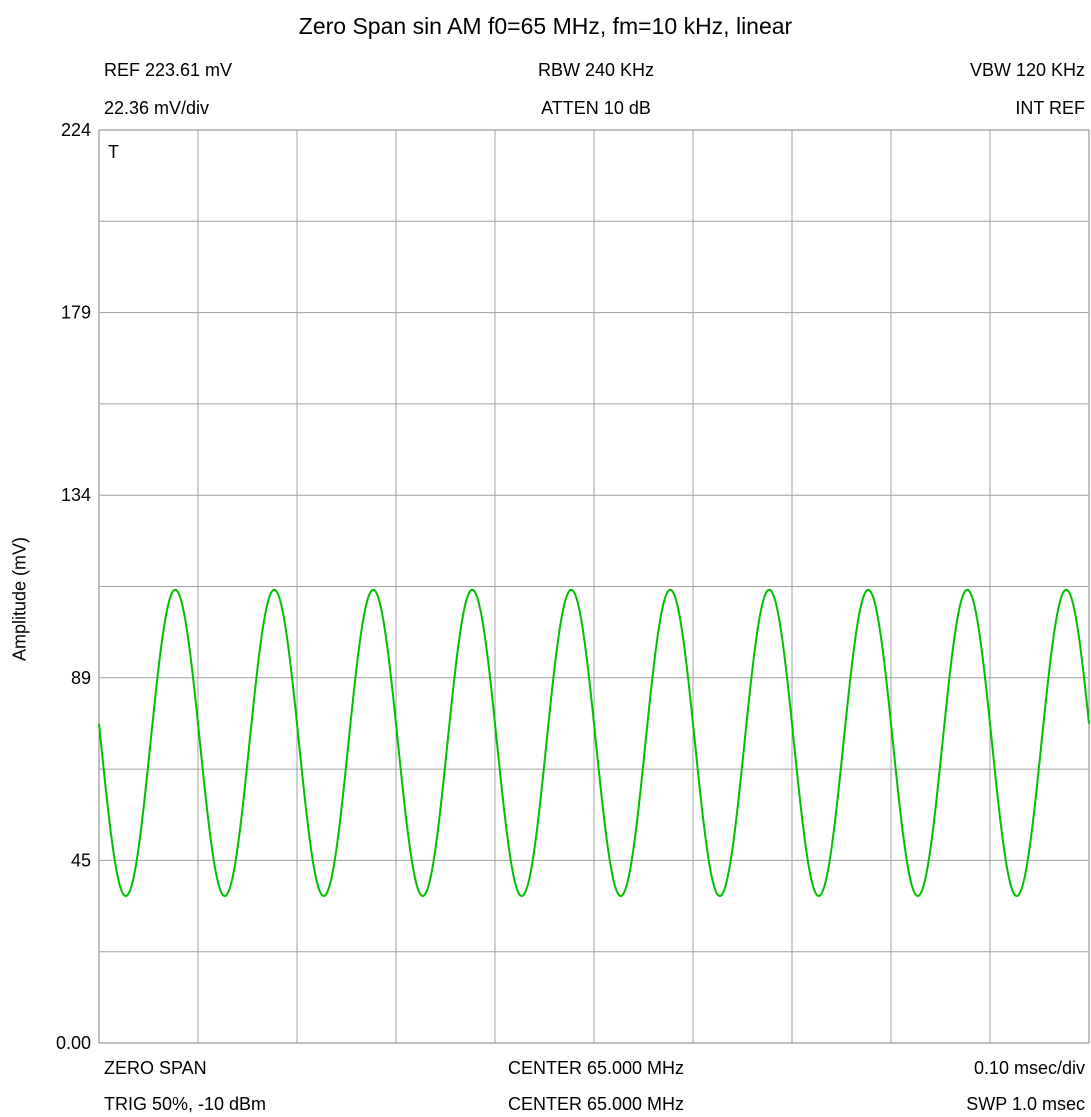 This screenshot has height=1117, width=1091. Describe the element at coordinates (73, 1043) in the screenshot. I see `y-tick-label: 0.00` at that location.